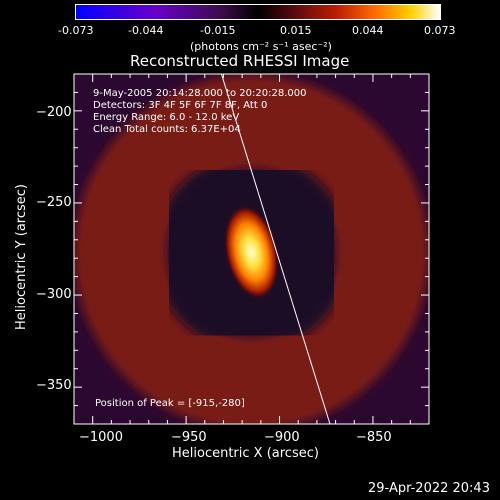 This screenshot has width=500, height=500. What do you see at coordinates (76, 30) in the screenshot?
I see `colorbar-tick: -0.073` at bounding box center [76, 30].